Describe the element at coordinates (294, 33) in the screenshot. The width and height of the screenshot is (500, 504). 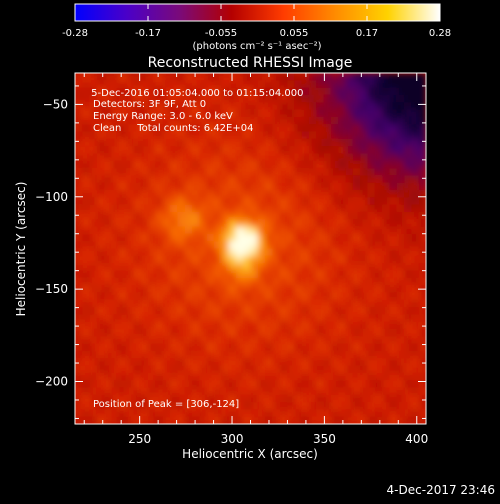
I see `colorbar-tick-label: 0.055` at that location.